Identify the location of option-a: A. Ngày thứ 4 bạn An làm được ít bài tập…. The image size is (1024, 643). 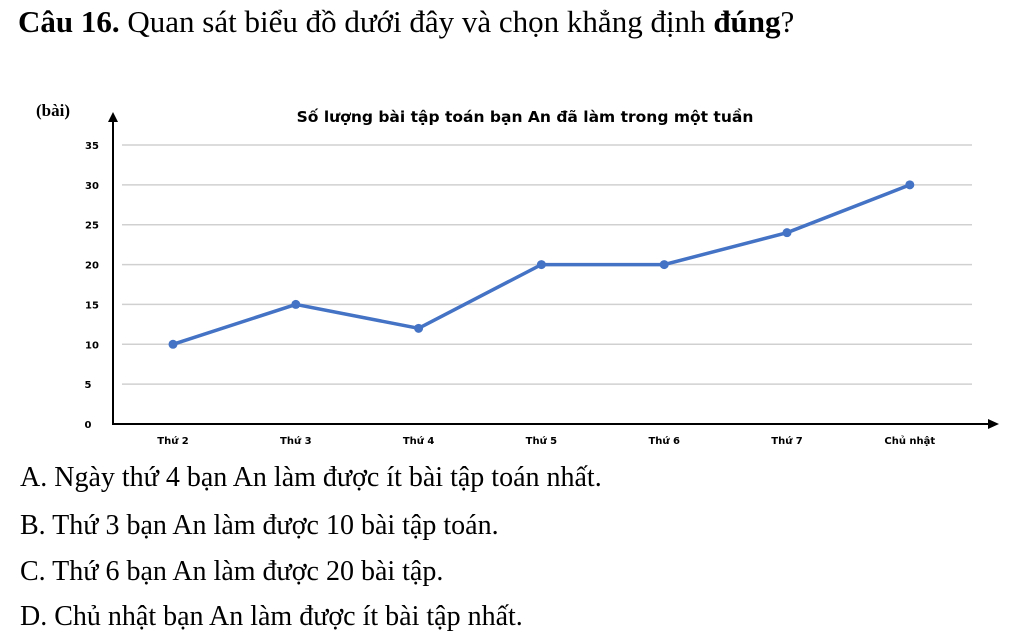
(311, 477).